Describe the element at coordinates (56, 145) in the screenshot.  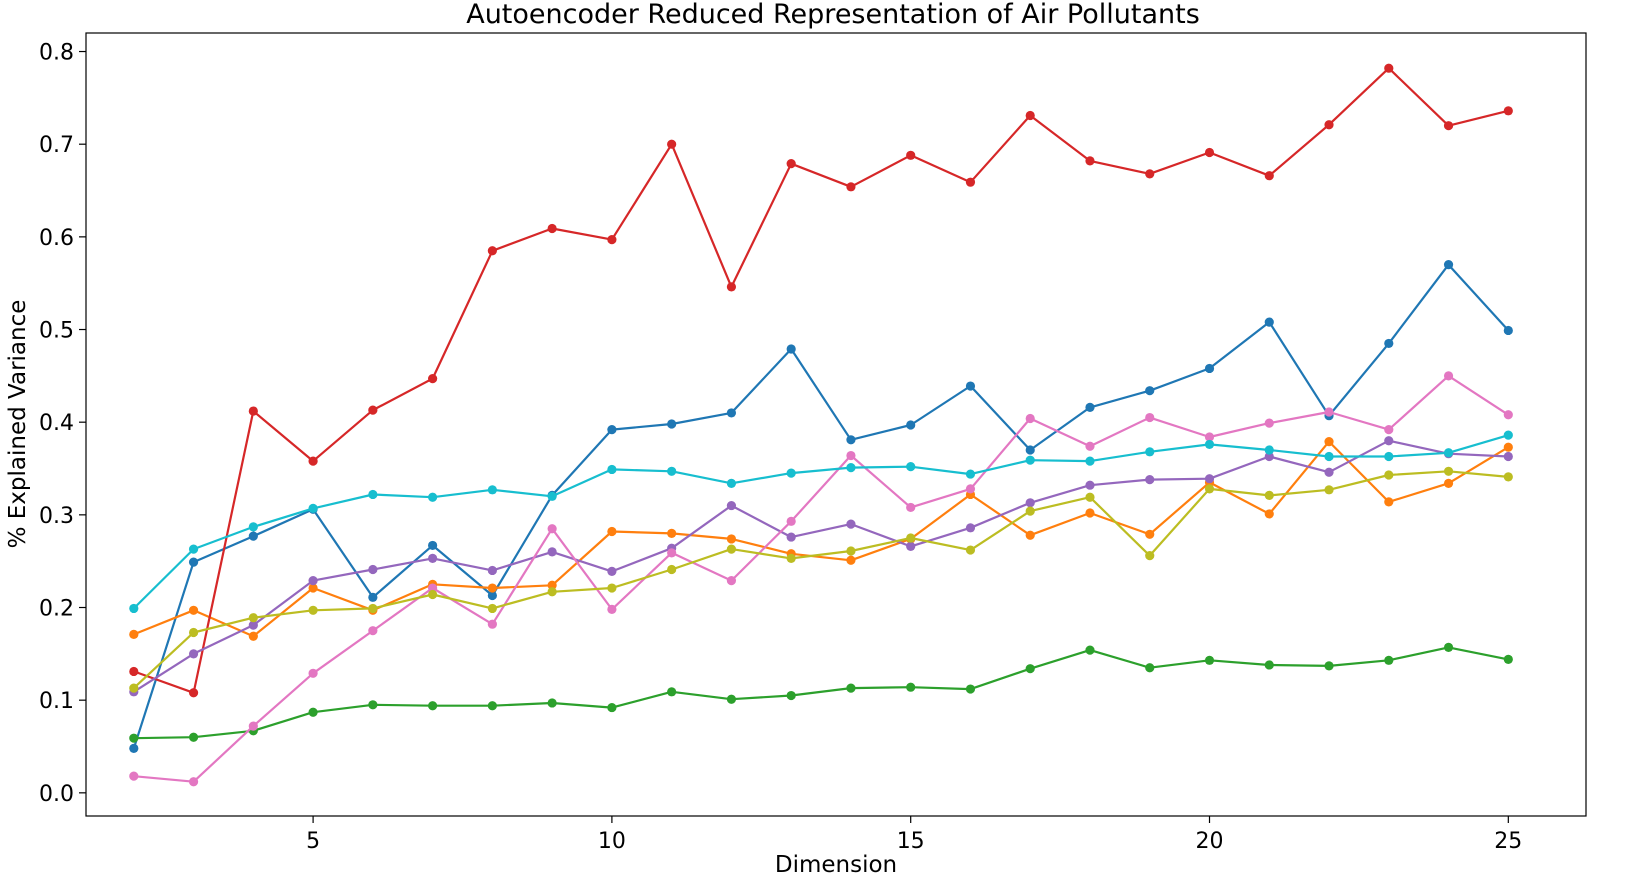
I see `y-tick-label: 0.7` at that location.